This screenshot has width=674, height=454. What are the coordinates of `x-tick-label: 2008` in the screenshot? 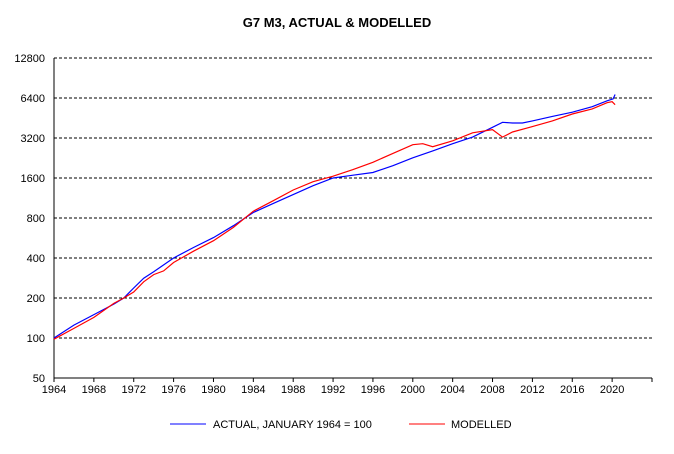 It's located at (492, 390).